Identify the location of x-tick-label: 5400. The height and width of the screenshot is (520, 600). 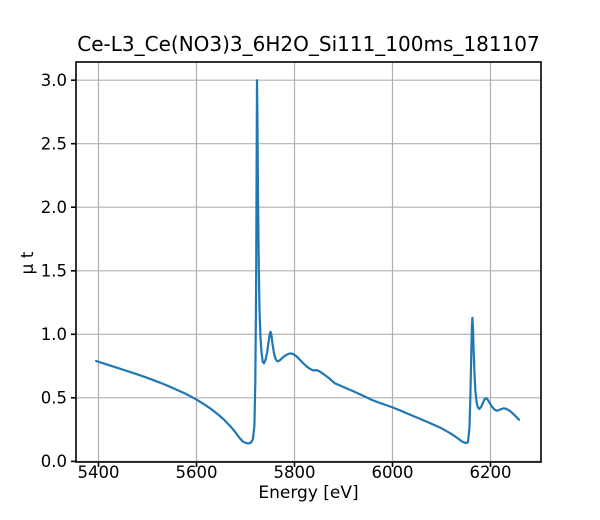
(99, 472).